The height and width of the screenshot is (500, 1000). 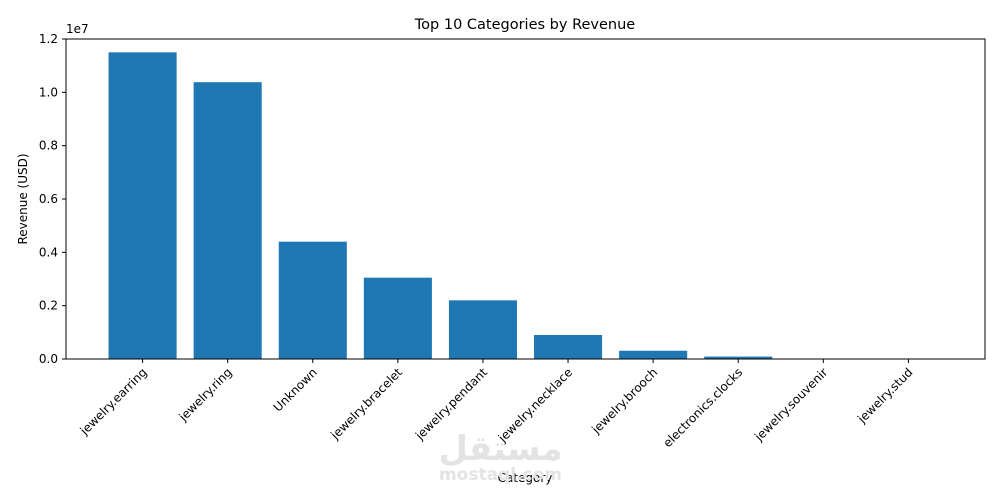 I want to click on bar-jewelry-bracelet, so click(x=397, y=318).